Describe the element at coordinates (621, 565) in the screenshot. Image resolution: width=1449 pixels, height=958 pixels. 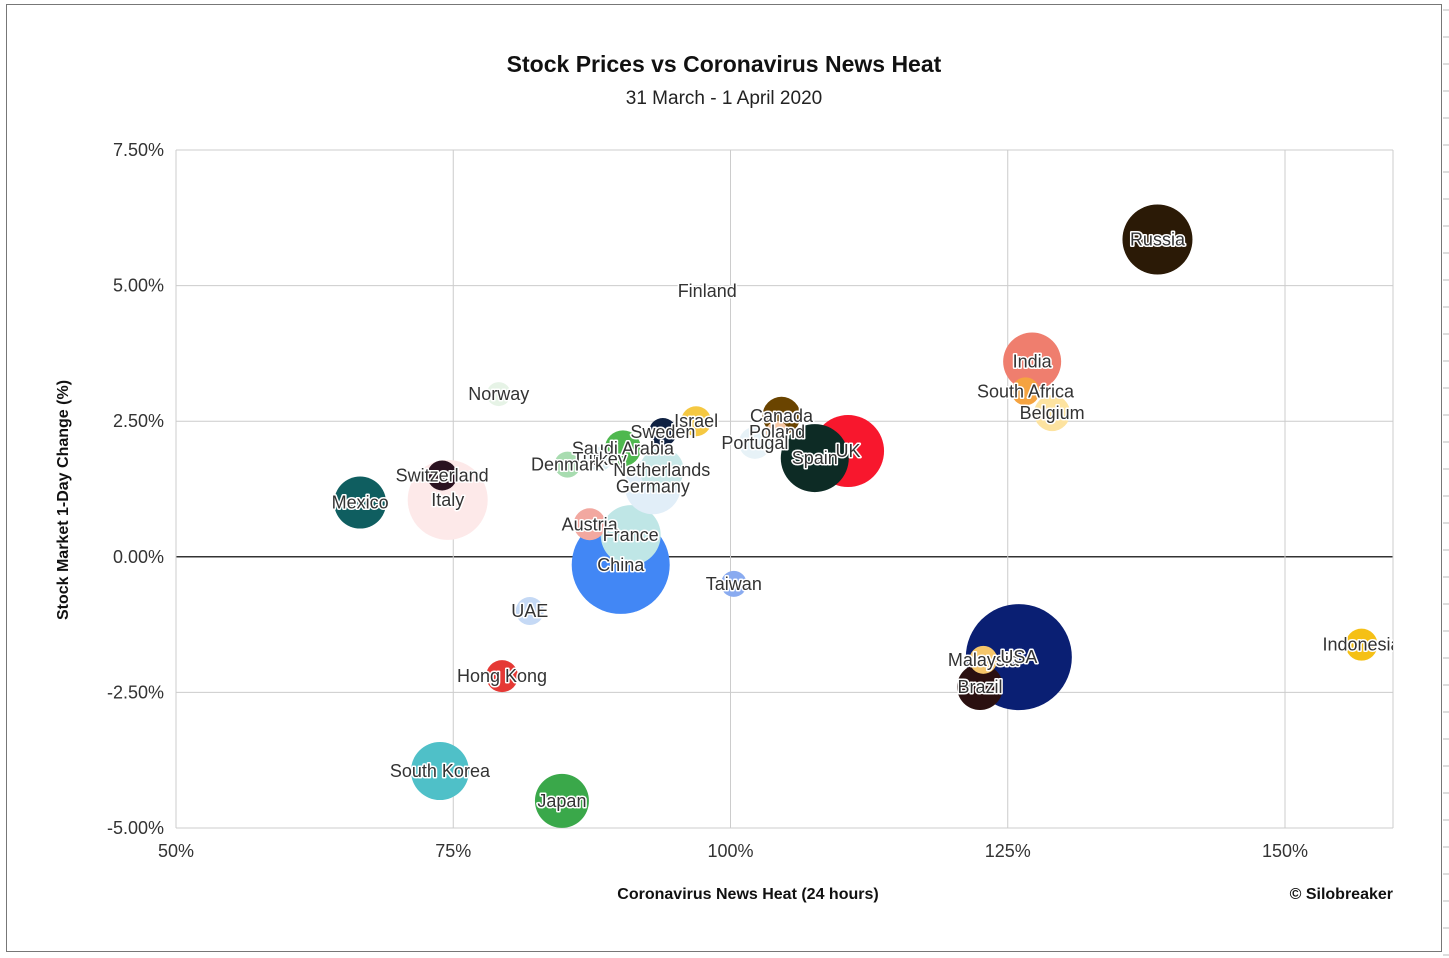
I see `bubble-label-china: China` at that location.